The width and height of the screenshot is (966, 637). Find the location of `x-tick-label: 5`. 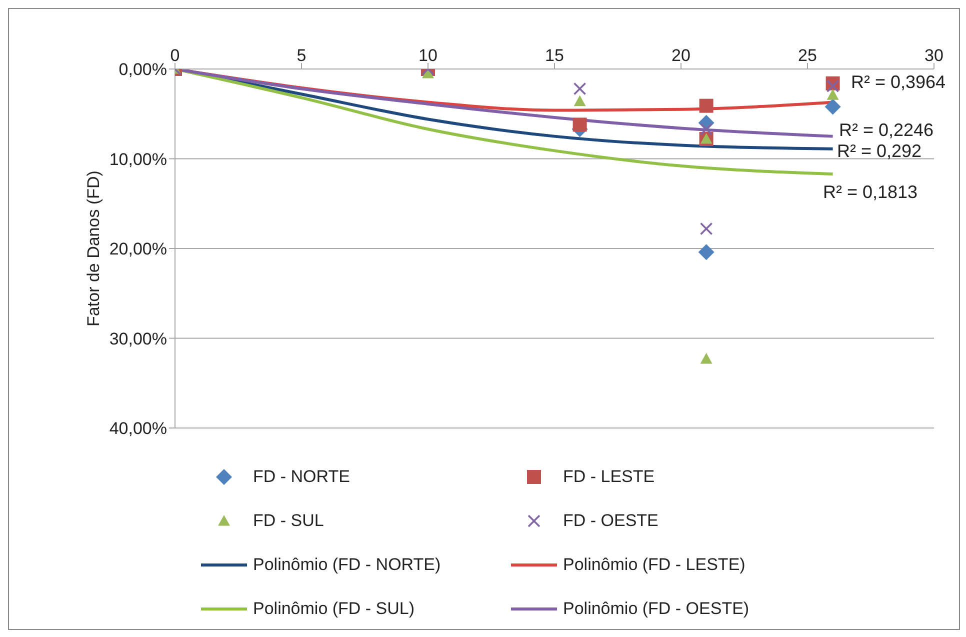

x-tick-label: 5 is located at coordinates (301, 55).